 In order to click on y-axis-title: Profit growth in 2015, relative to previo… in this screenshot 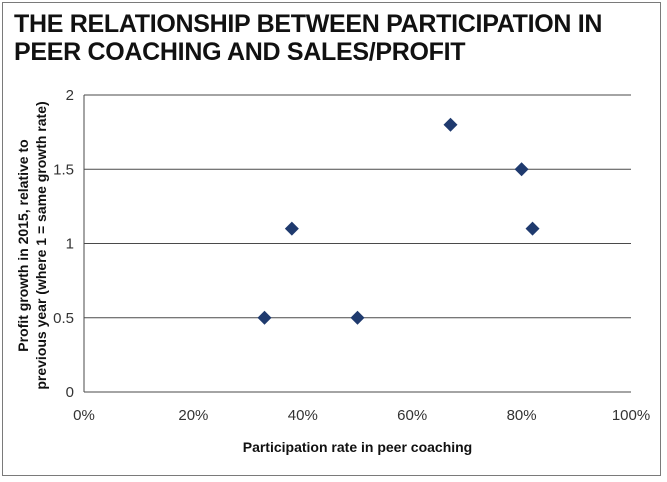, I will do `click(32, 245)`.